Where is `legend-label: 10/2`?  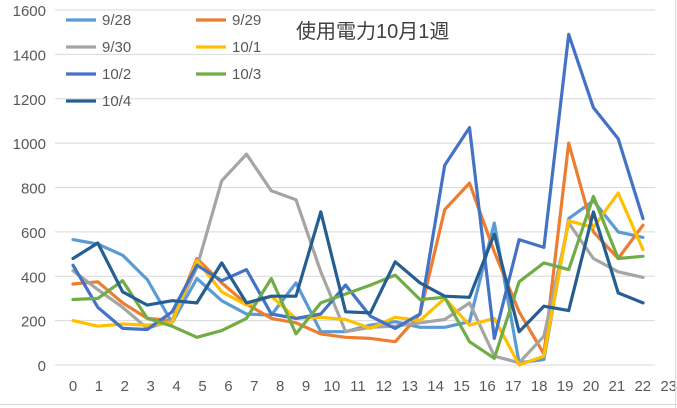 legend-label: 10/2 is located at coordinates (116, 74).